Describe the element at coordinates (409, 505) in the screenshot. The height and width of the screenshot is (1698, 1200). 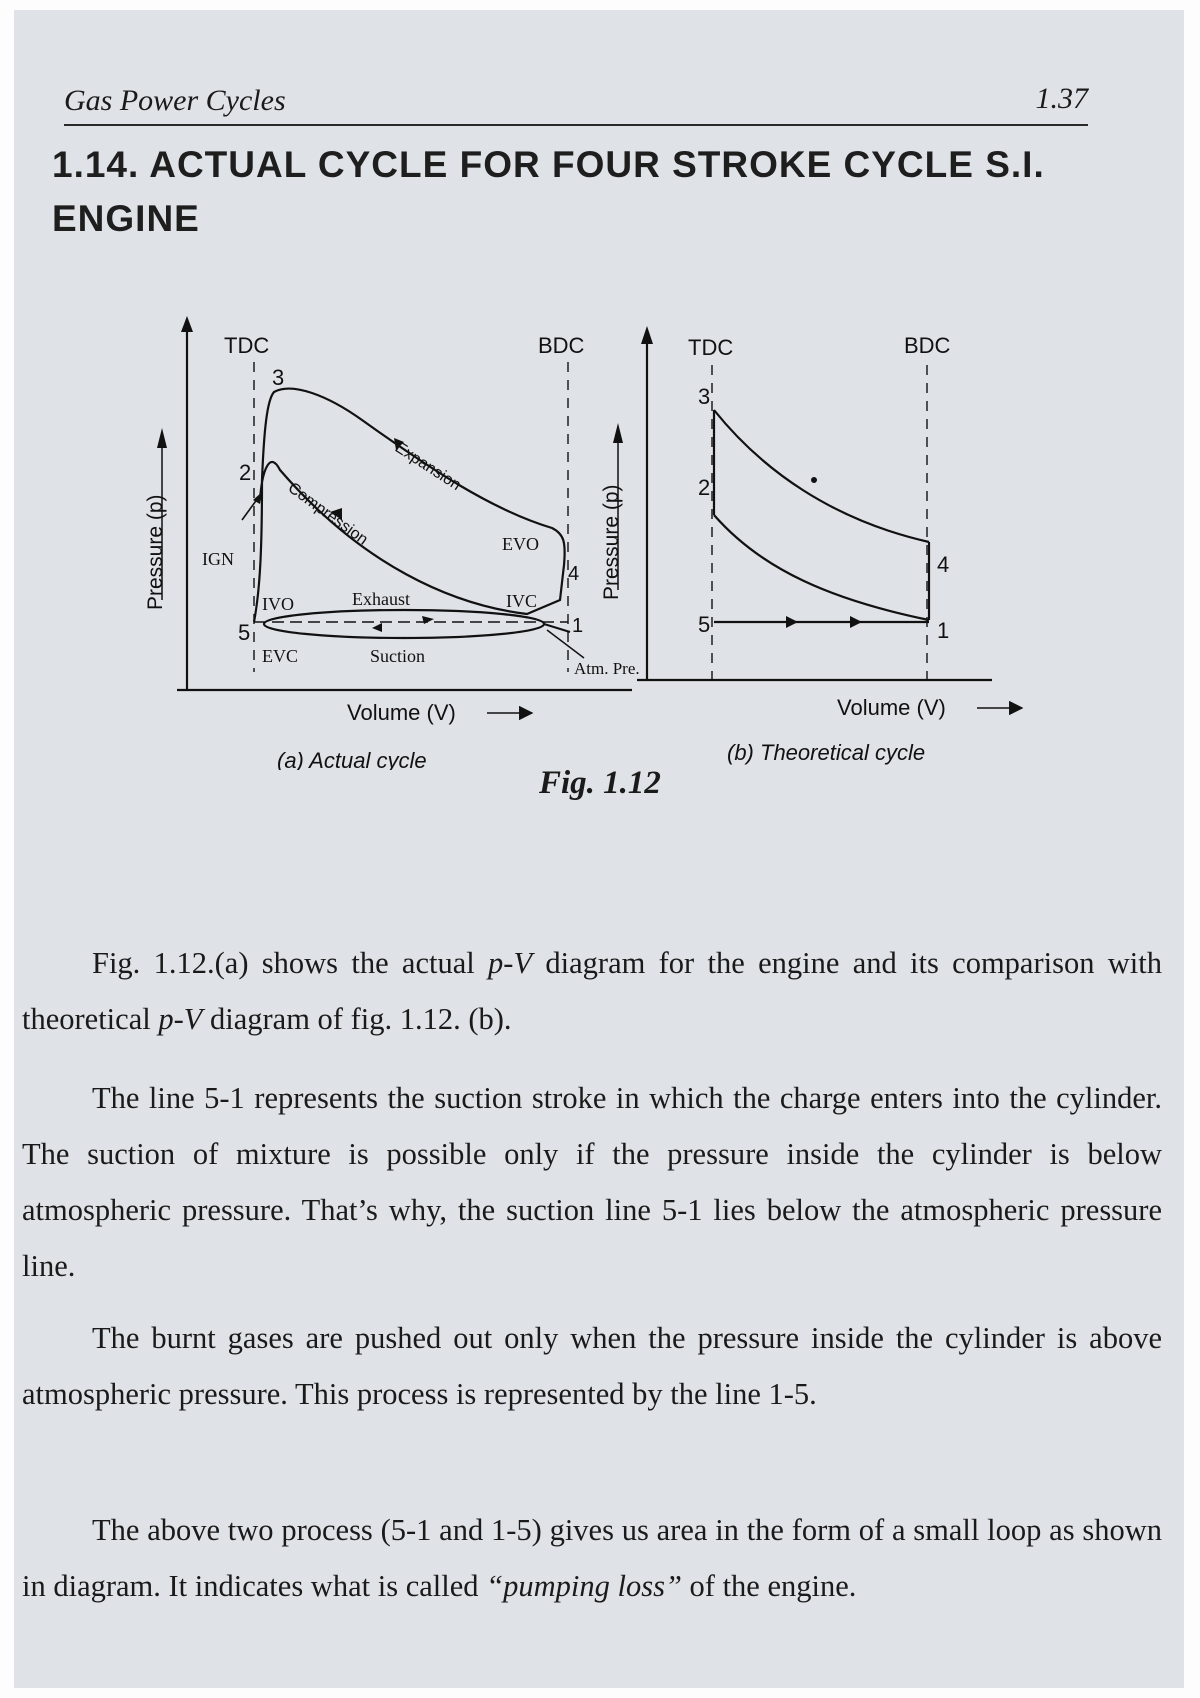
I see `actual-cycle-curve` at that location.